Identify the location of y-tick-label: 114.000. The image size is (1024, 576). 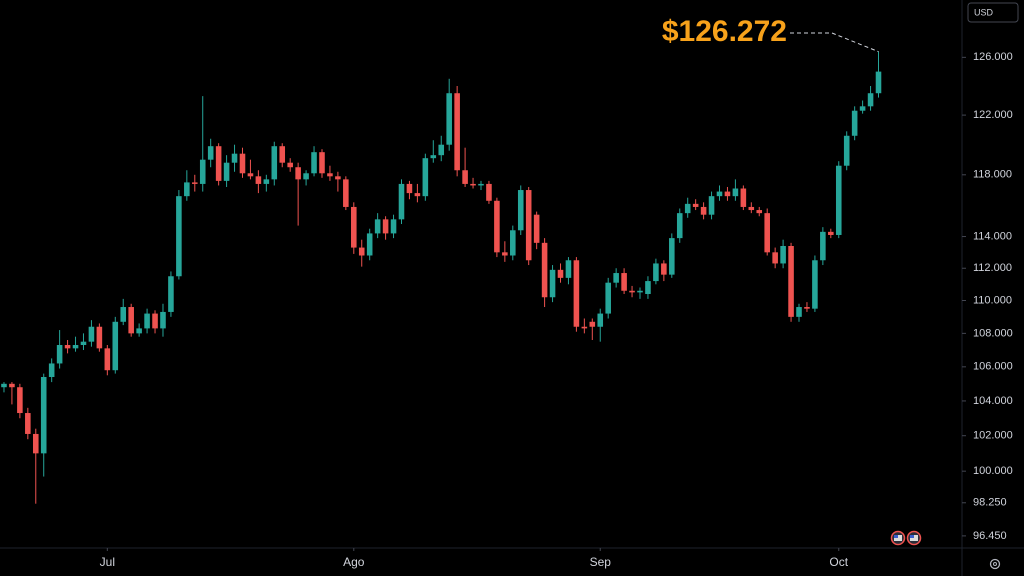
(992, 236).